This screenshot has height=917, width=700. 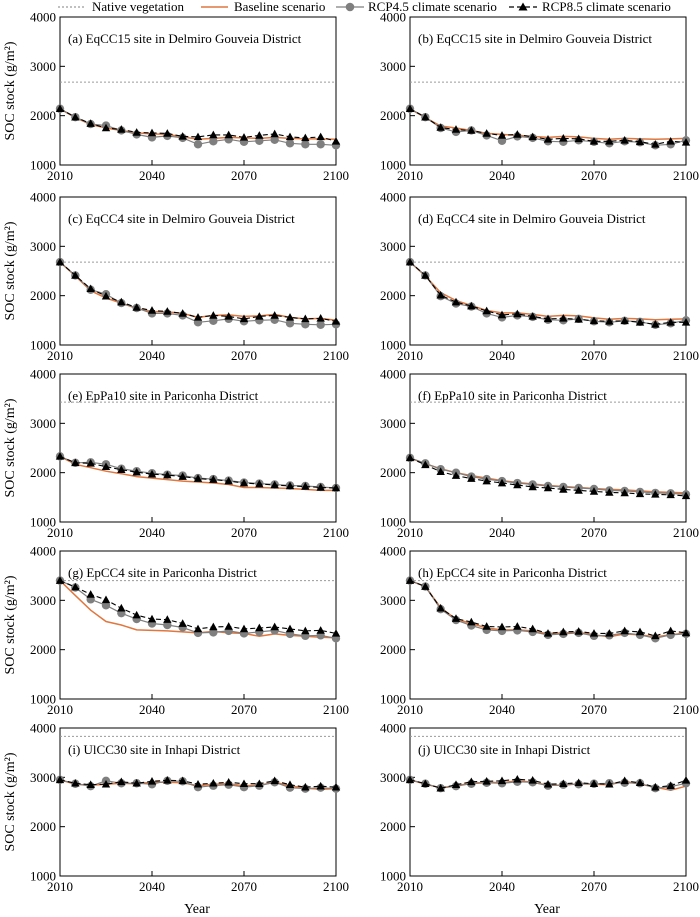 What do you see at coordinates (548, 271) in the screenshot?
I see `plot-frame` at bounding box center [548, 271].